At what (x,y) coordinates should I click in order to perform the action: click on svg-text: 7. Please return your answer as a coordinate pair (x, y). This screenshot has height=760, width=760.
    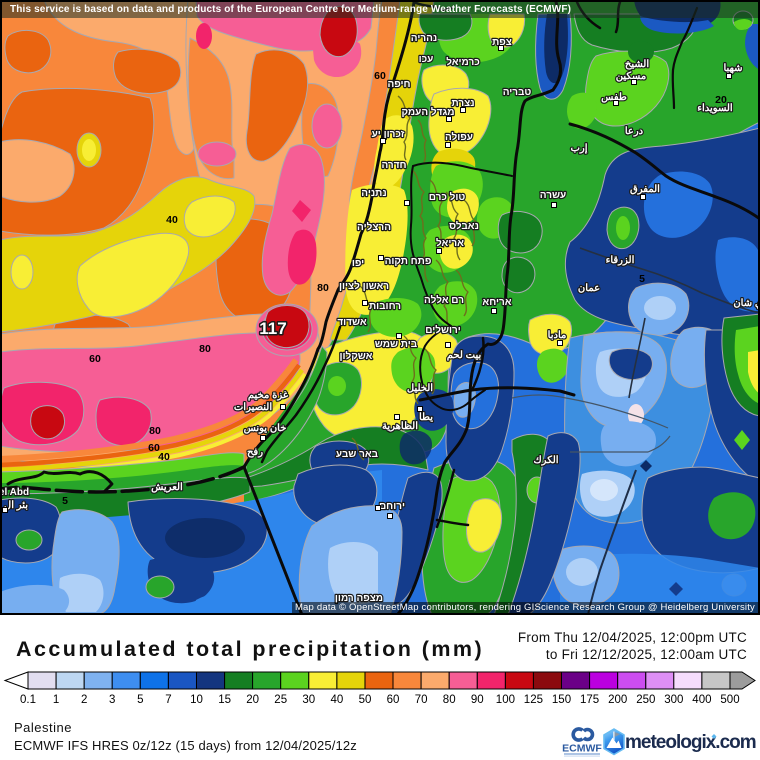
    Looking at the image, I should click on (168, 700).